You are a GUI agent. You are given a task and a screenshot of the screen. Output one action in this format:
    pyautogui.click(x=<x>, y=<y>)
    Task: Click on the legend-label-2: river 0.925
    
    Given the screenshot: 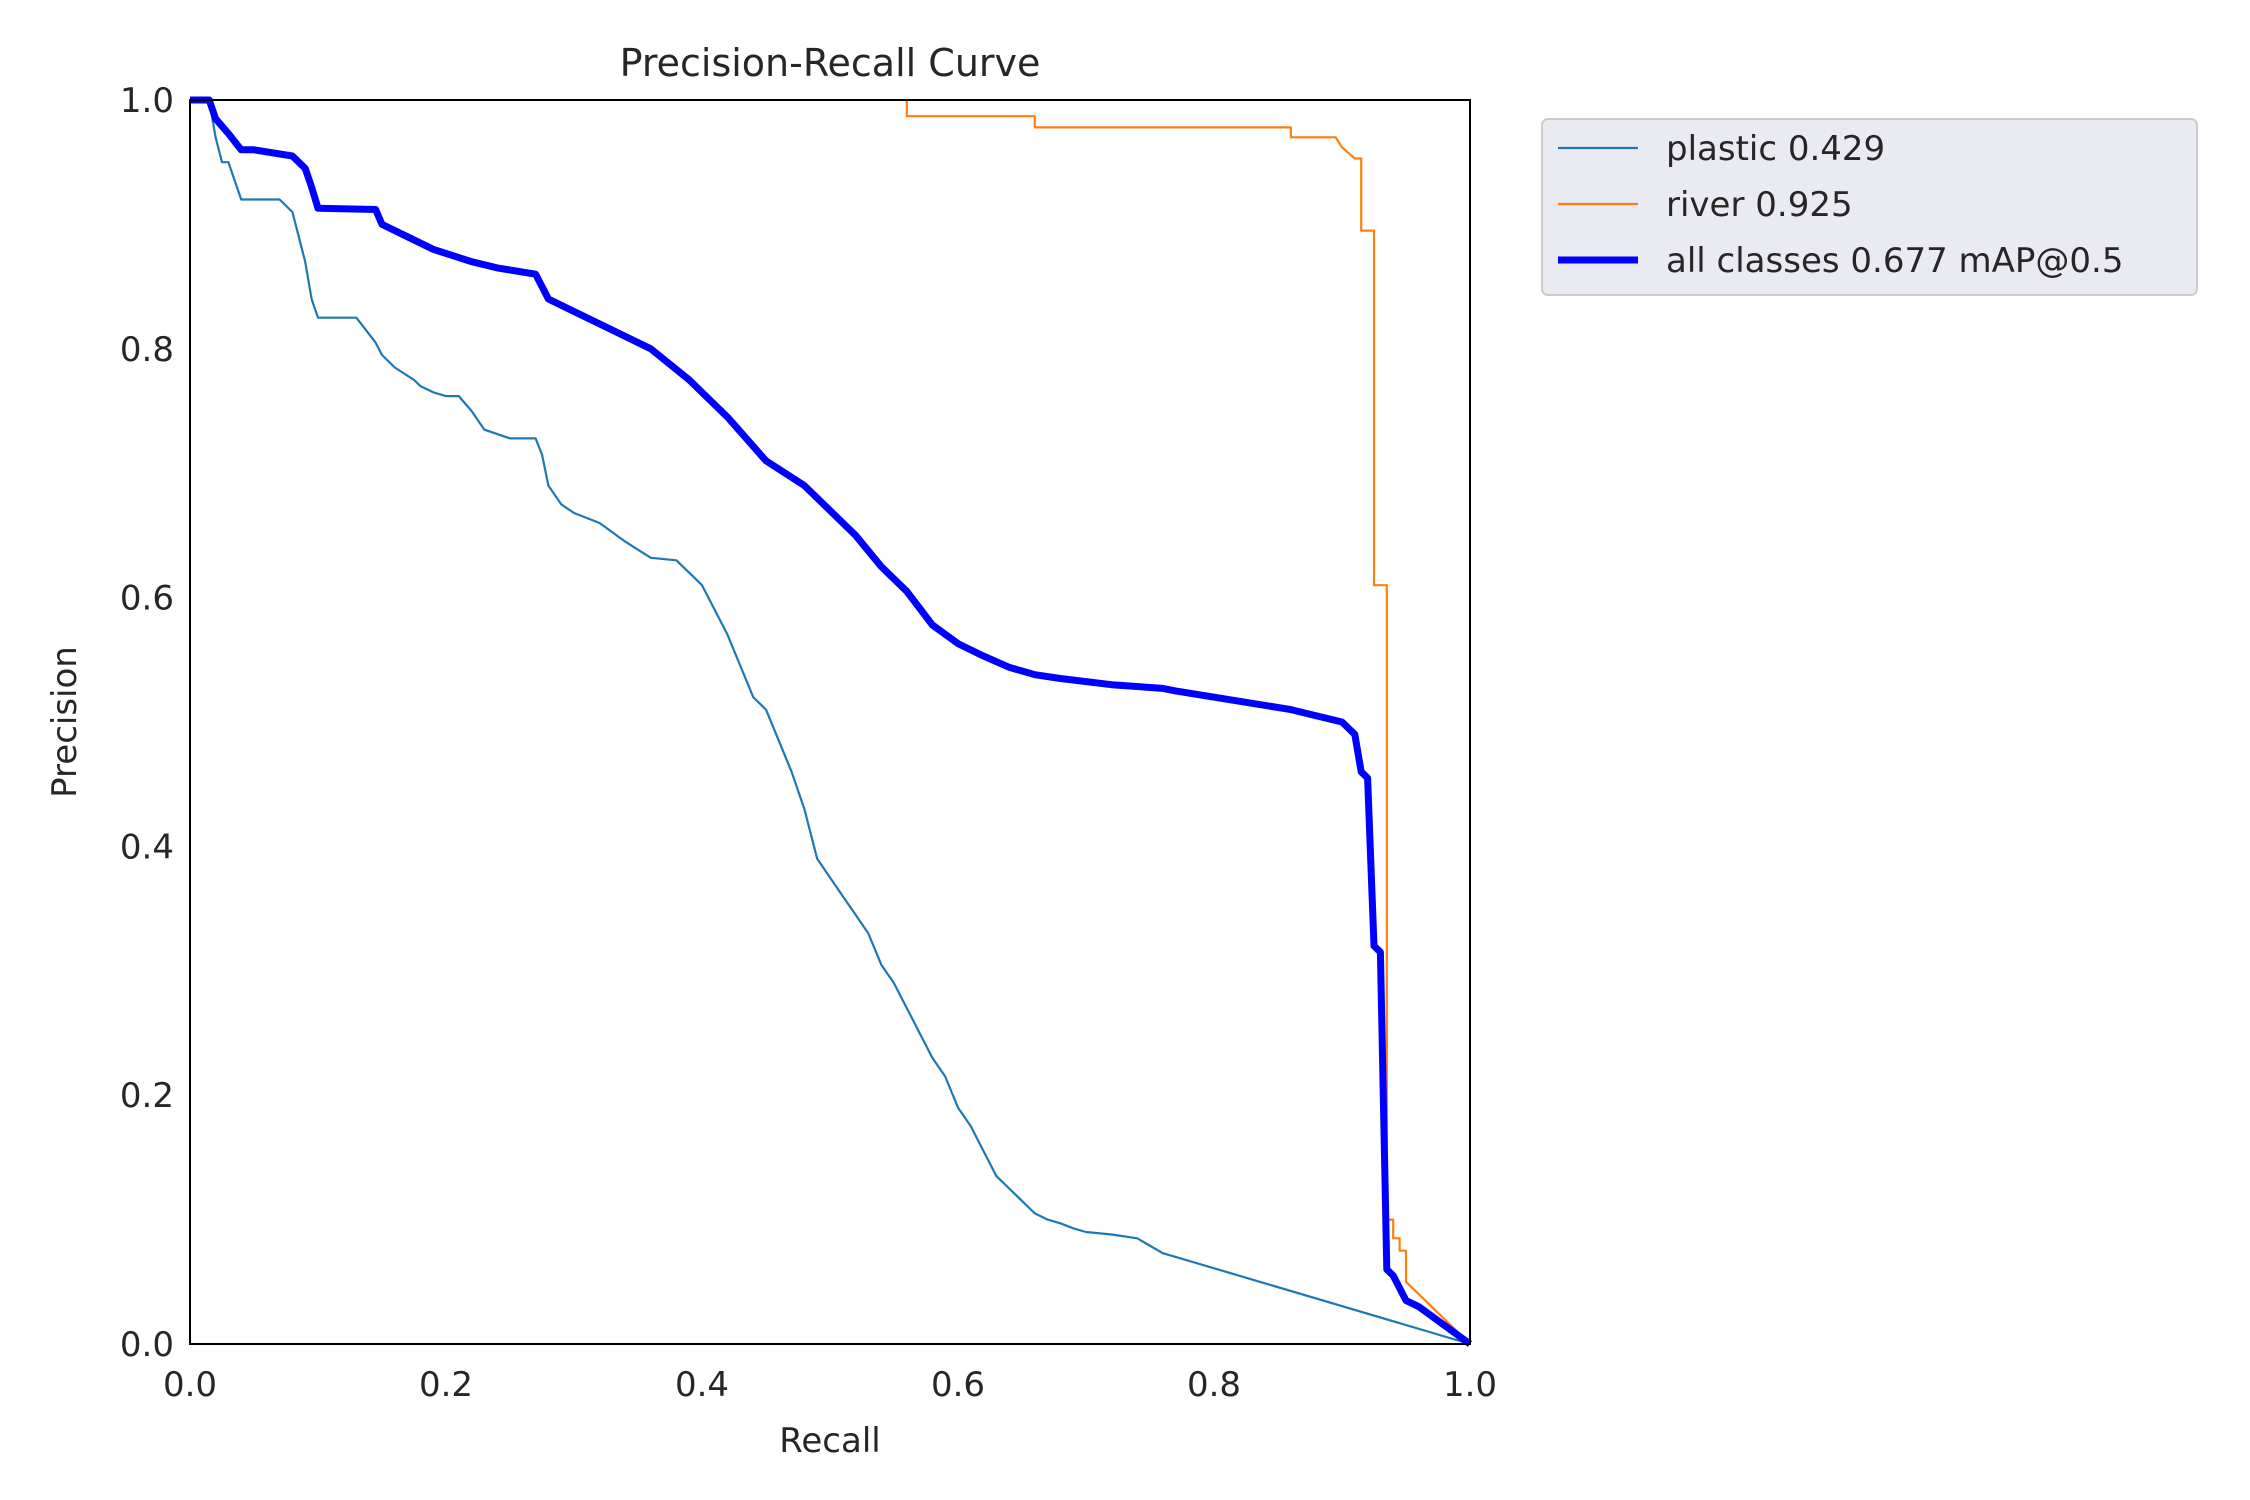 What is the action you would take?
    pyautogui.click(x=1759, y=205)
    